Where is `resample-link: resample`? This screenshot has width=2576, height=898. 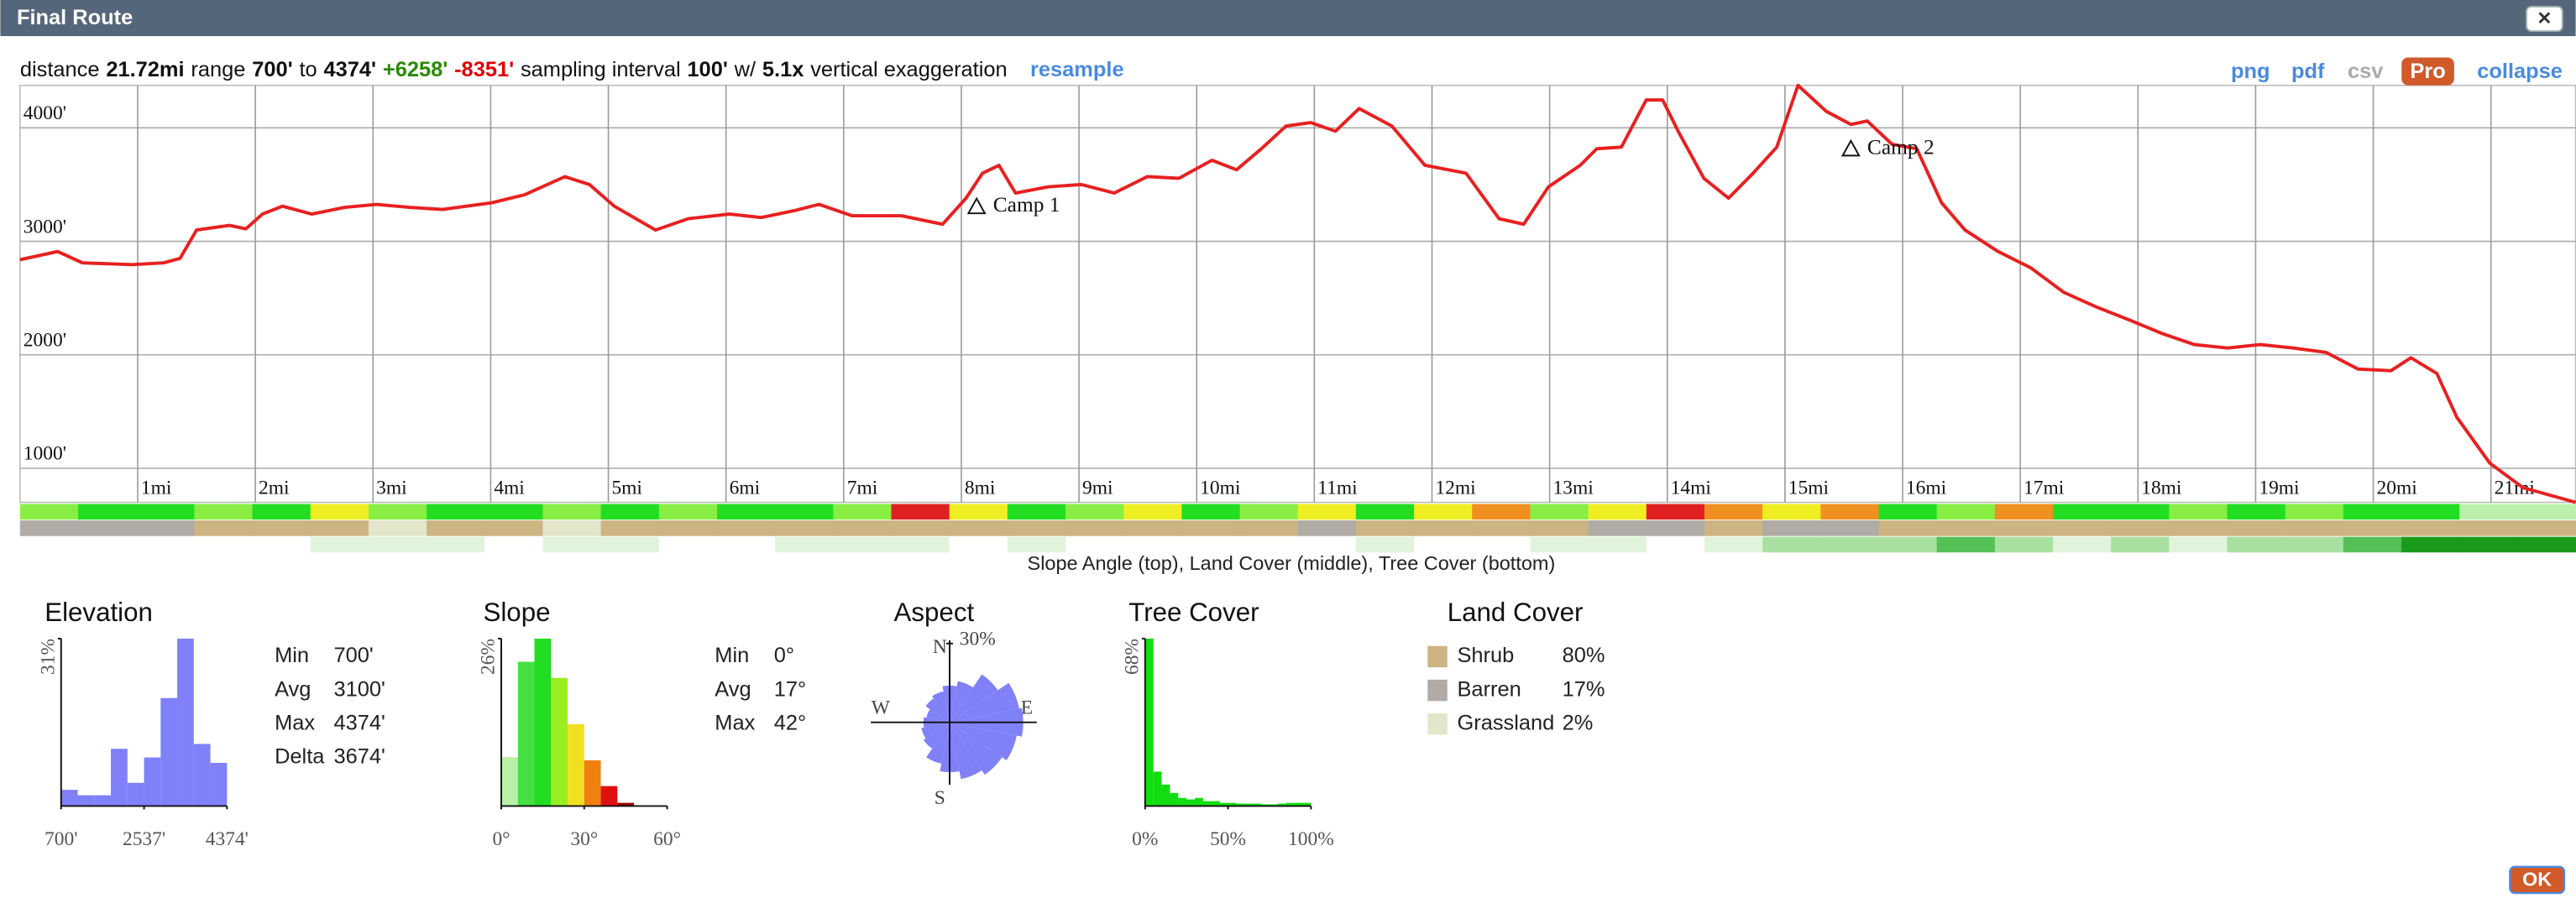 resample-link: resample is located at coordinates (1077, 69).